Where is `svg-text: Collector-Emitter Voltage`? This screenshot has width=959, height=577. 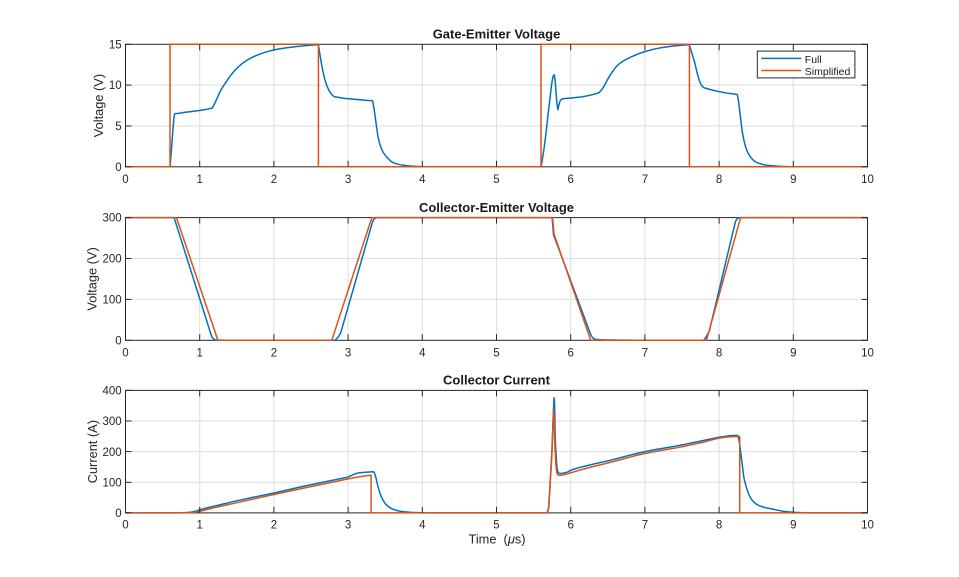
svg-text: Collector-Emitter Voltage is located at coordinates (496, 207).